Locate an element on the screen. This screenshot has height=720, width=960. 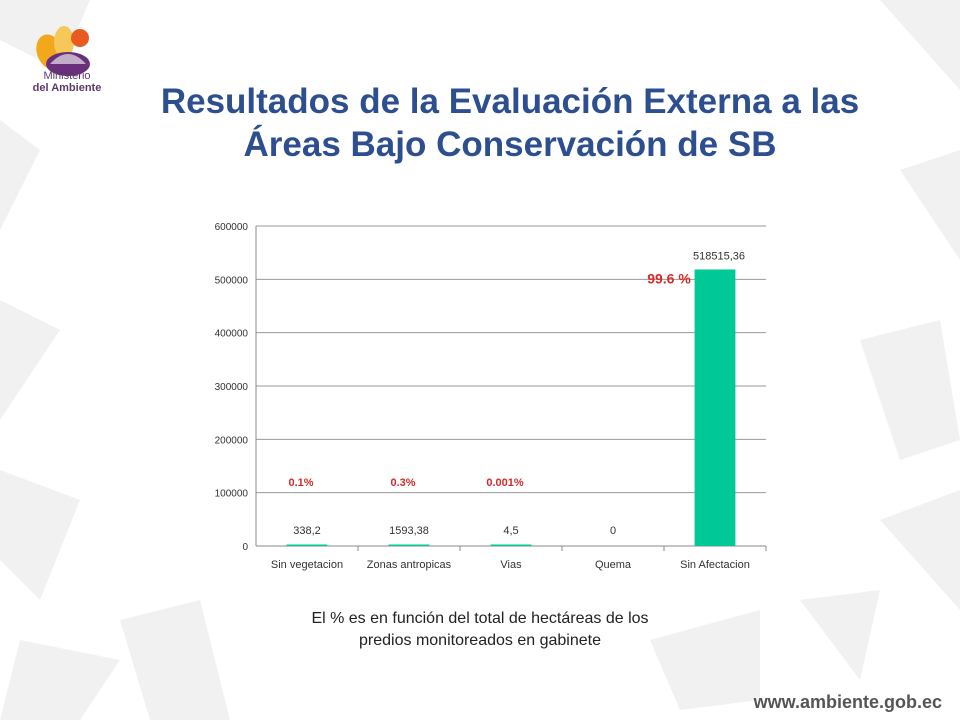
data-label: 518515,36 is located at coordinates (719, 256).